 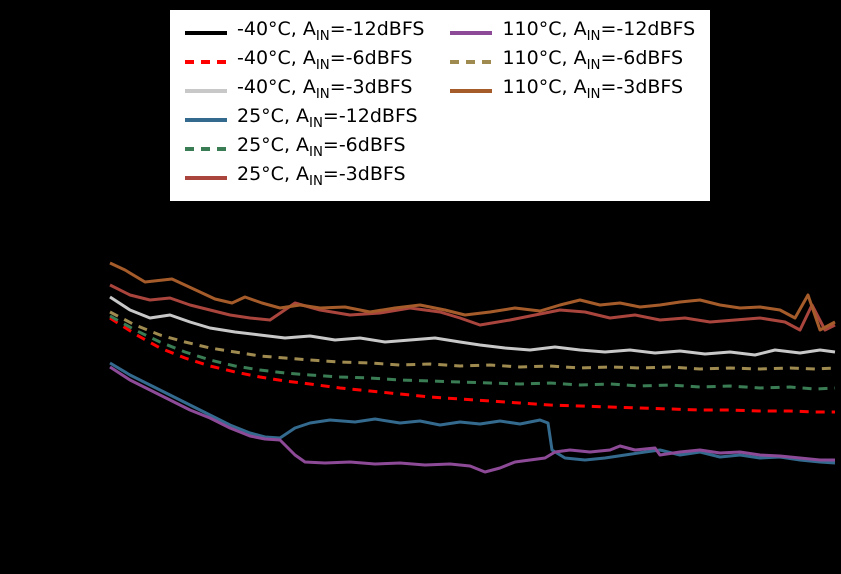 I want to click on legend-label-m40-6: -40°C, AIN=-6dBFS, so click(x=325, y=60).